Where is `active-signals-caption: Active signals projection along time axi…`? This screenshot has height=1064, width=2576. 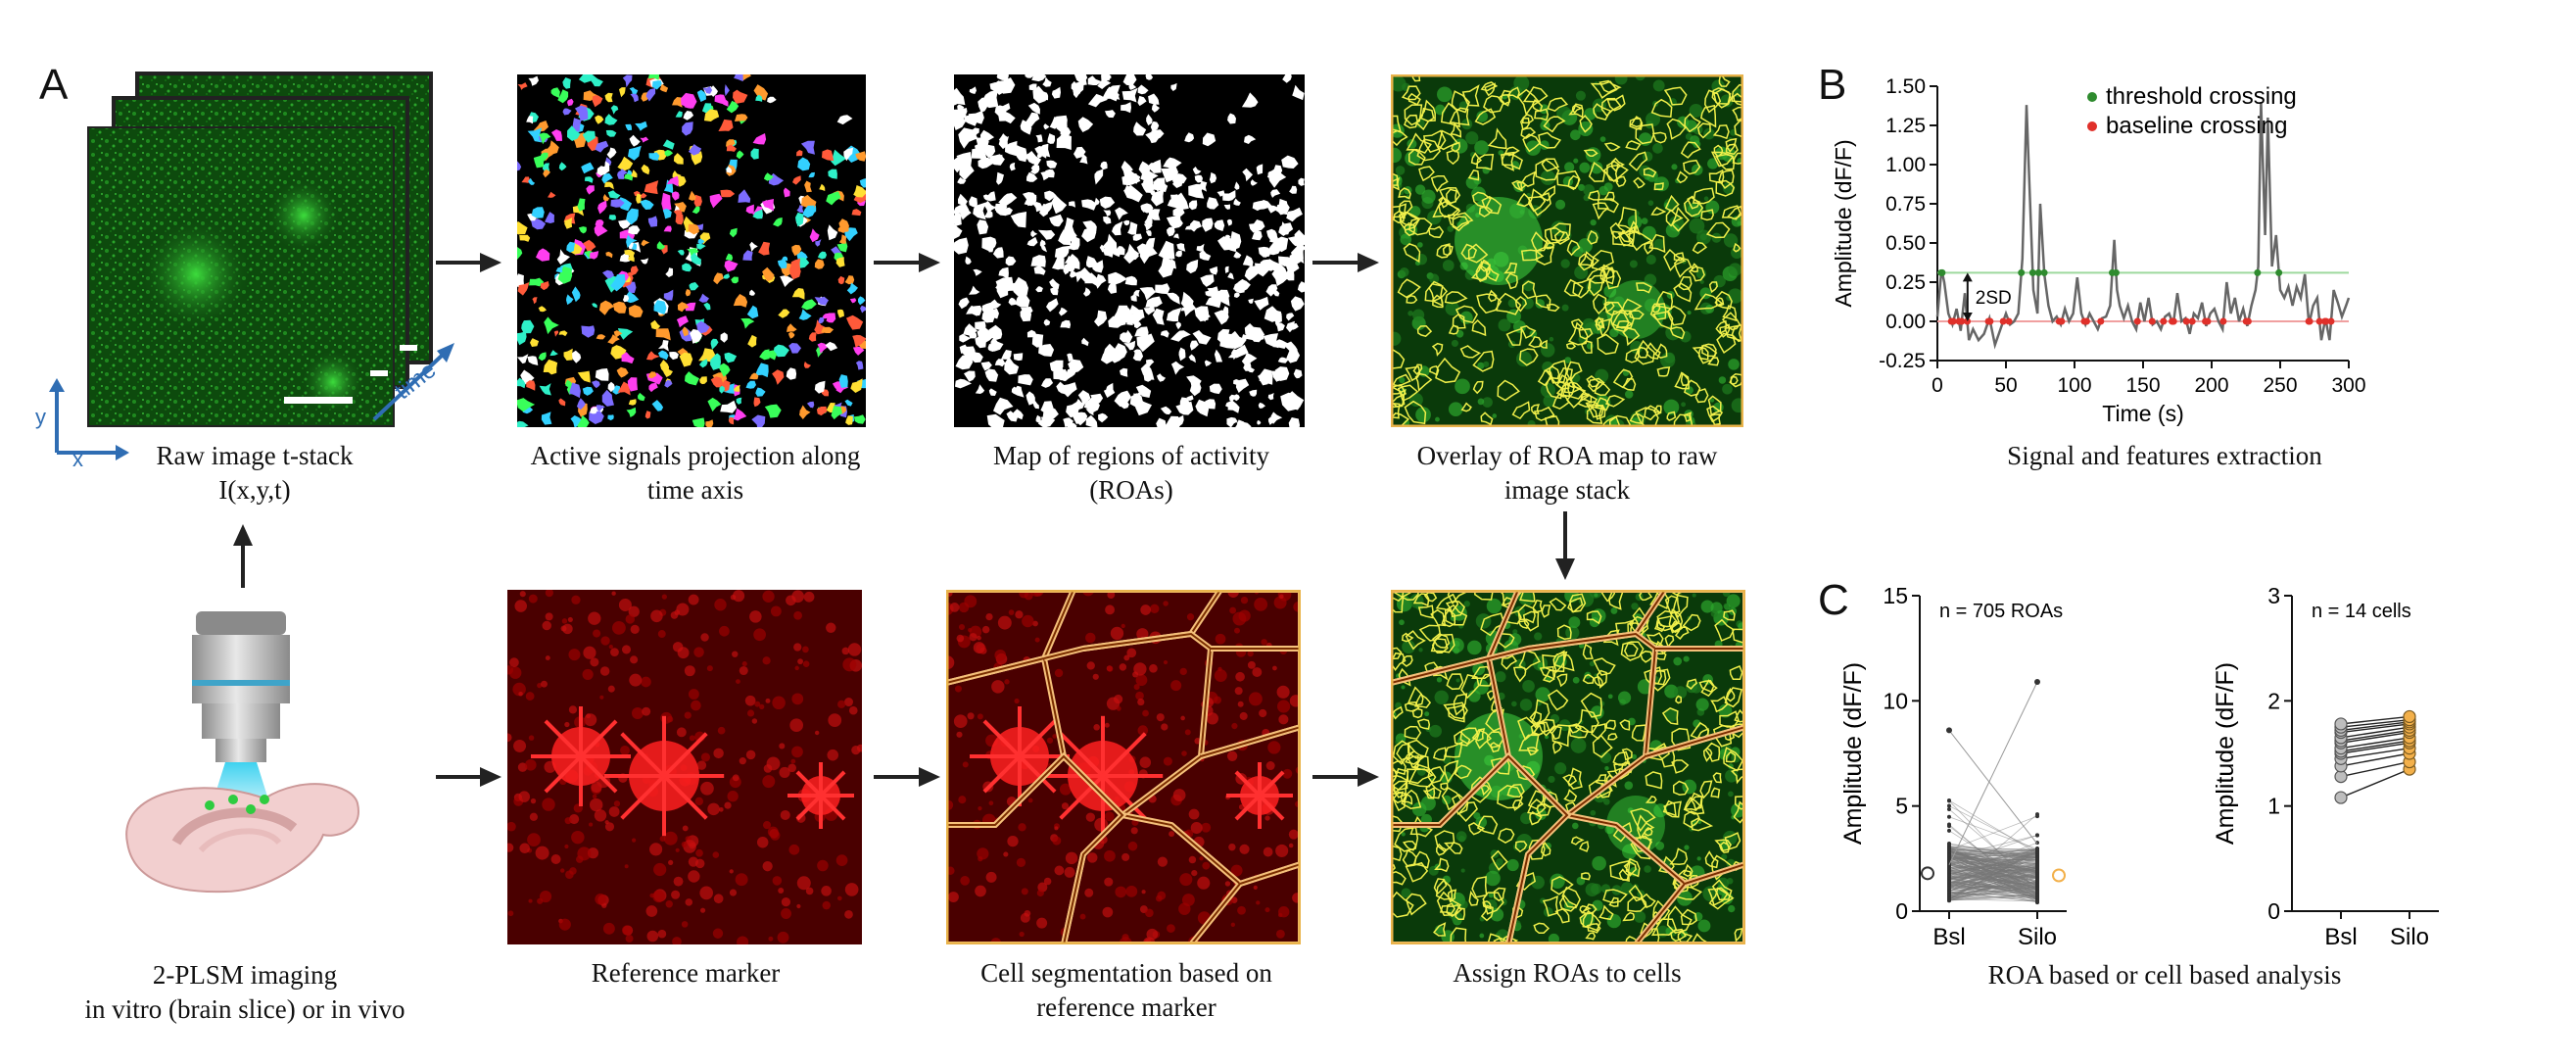
active-signals-caption: Active signals projection along time axi… is located at coordinates (695, 473).